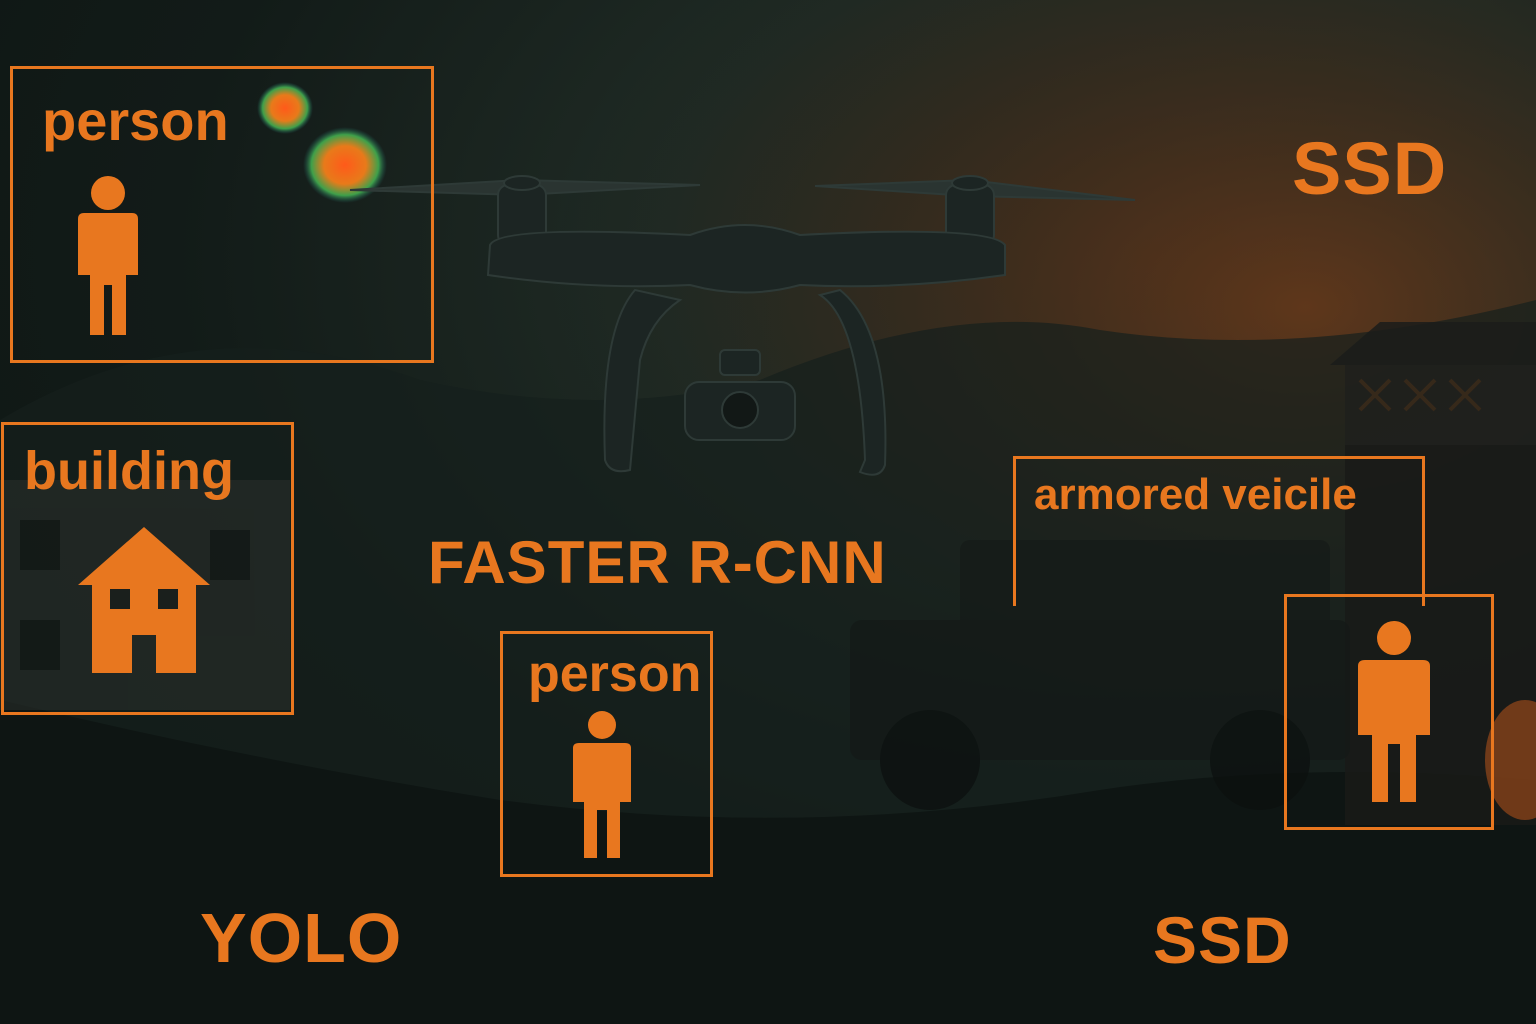 Image resolution: width=1536 pixels, height=1024 pixels. I want to click on armored-vehicle-silhouette, so click(1100, 675).